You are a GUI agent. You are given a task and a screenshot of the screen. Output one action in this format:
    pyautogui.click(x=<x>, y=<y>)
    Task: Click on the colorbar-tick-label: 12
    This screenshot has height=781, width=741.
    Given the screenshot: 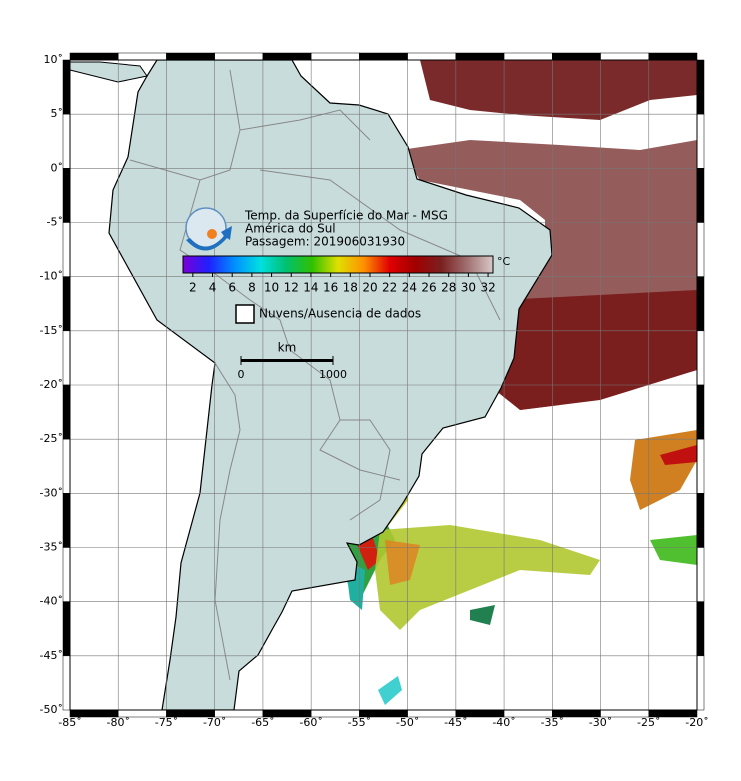 What is the action you would take?
    pyautogui.click(x=291, y=288)
    